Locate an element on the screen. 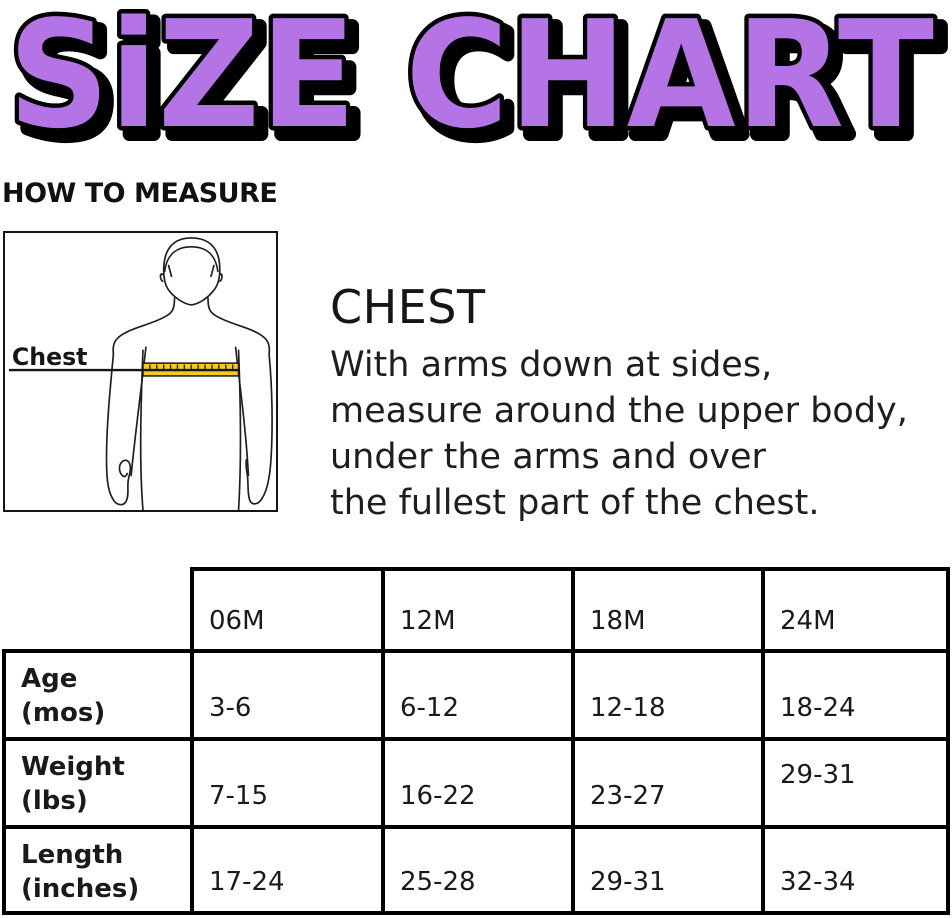 This screenshot has width=952, height=918. table-cell-weight-06m: 7-15 is located at coordinates (285, 785).